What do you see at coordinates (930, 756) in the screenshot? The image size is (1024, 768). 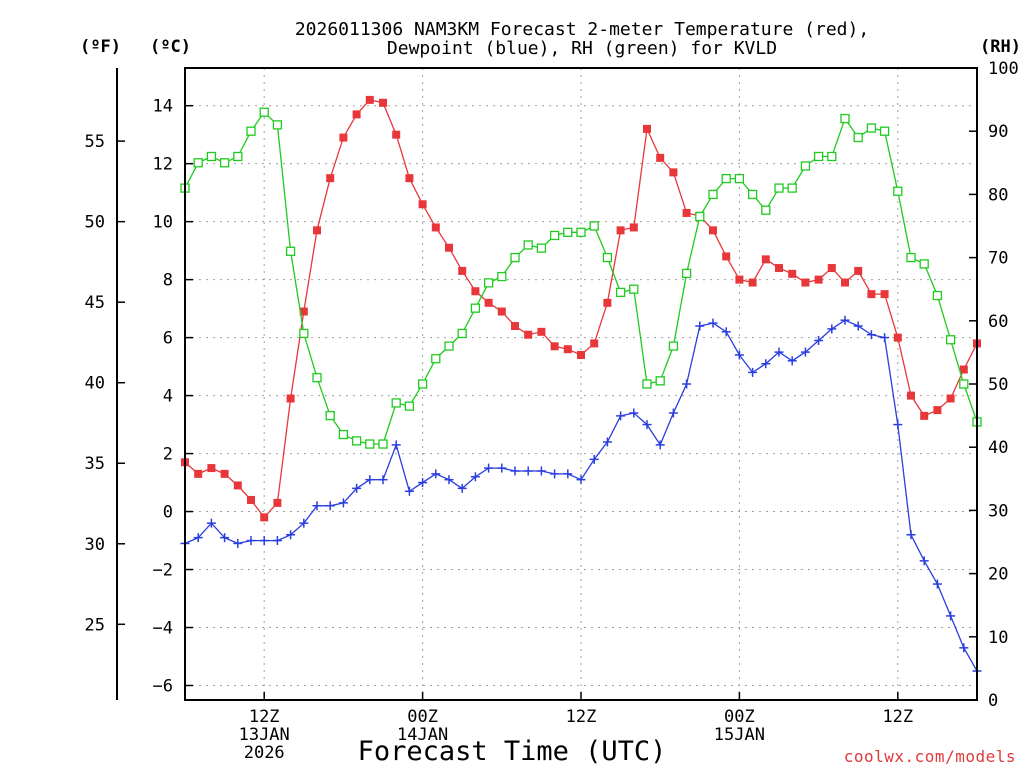 I see `source-credit: coolwx.com/models` at bounding box center [930, 756].